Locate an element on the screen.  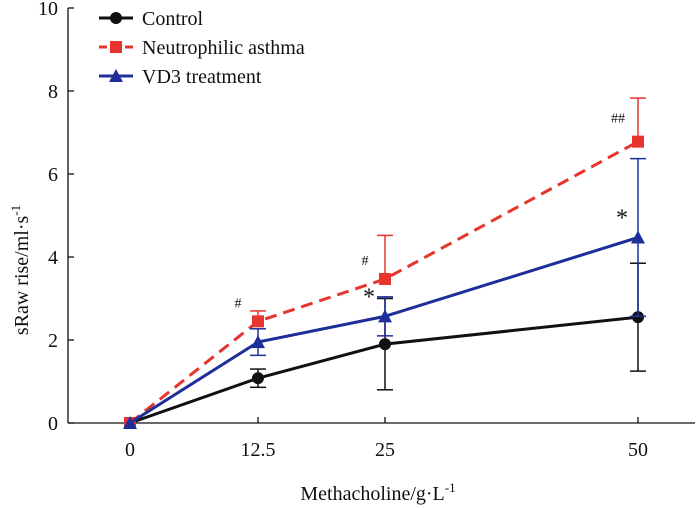
legend-item: VD3 treatment is located at coordinates (180, 77).